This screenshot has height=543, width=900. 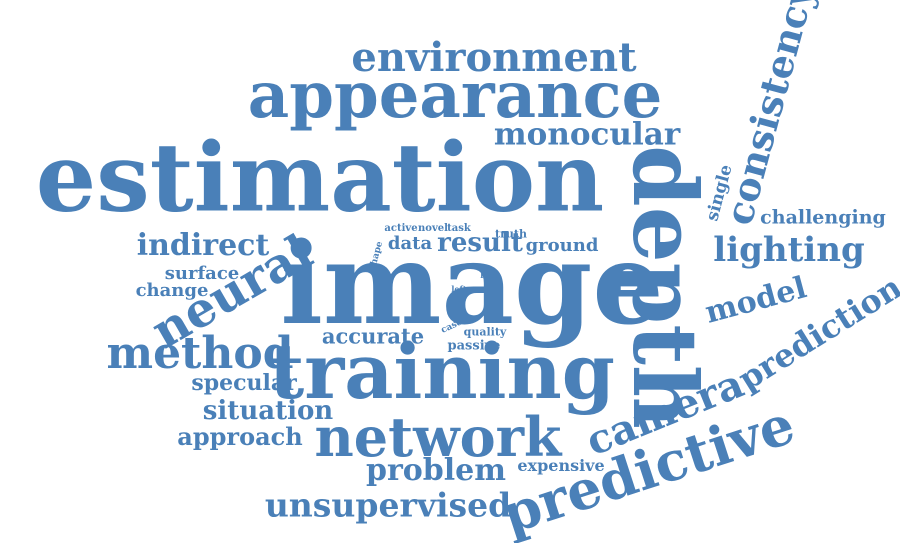 What do you see at coordinates (410, 243) in the screenshot?
I see `word-data: data` at bounding box center [410, 243].